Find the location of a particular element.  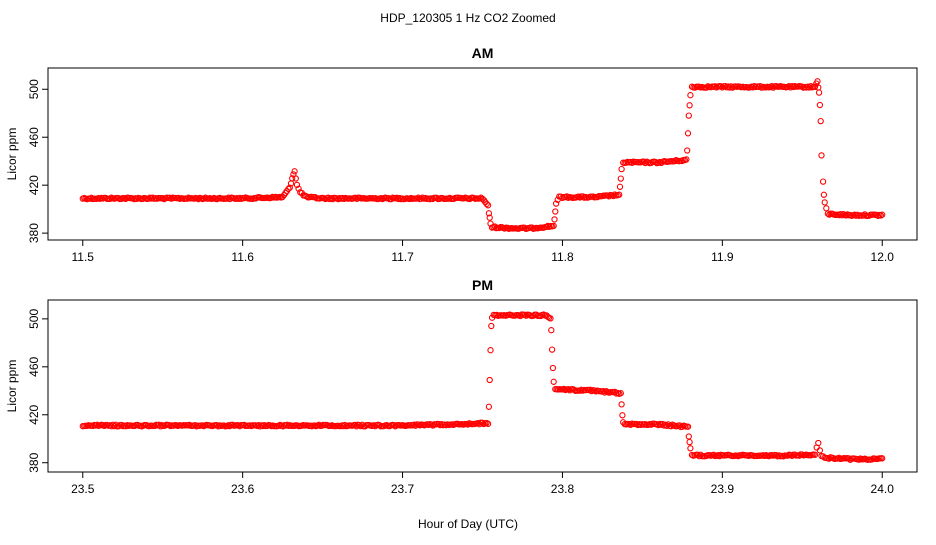

am-x-tick-label: 11.9 is located at coordinates (722, 257).